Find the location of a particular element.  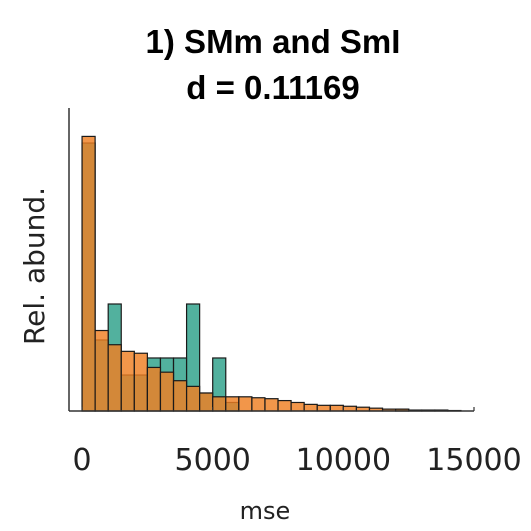

x-tick-label: 15000 is located at coordinates (473, 460).